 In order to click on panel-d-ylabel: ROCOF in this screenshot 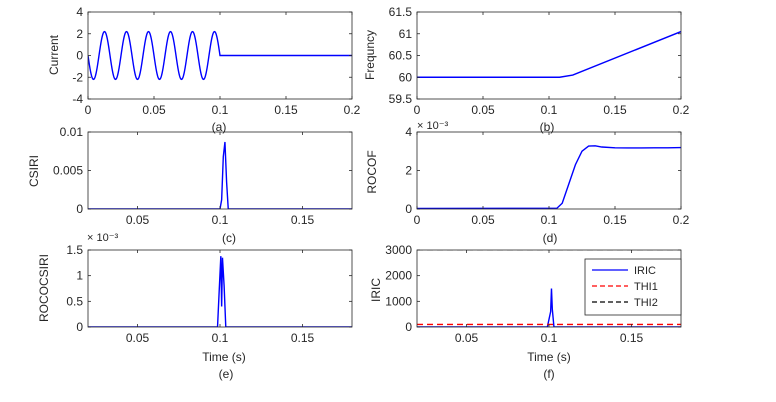, I will do `click(372, 171)`.